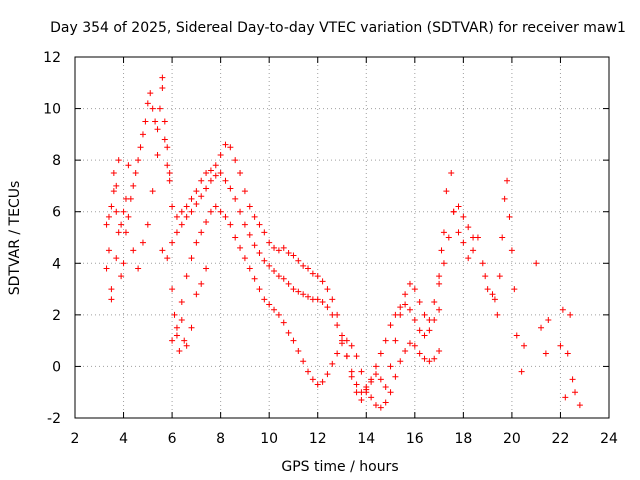  I want to click on x-tick-label: 14, so click(366, 439).